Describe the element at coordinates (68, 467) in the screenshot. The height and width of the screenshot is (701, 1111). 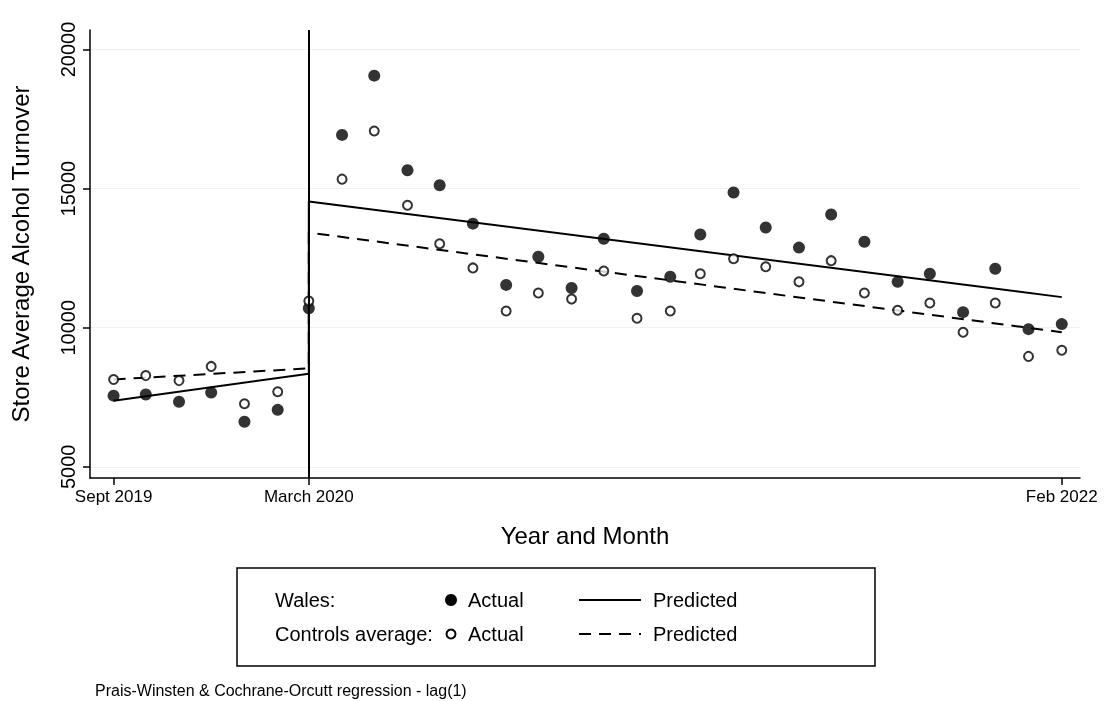
I see `y-tick-label: 5000` at that location.